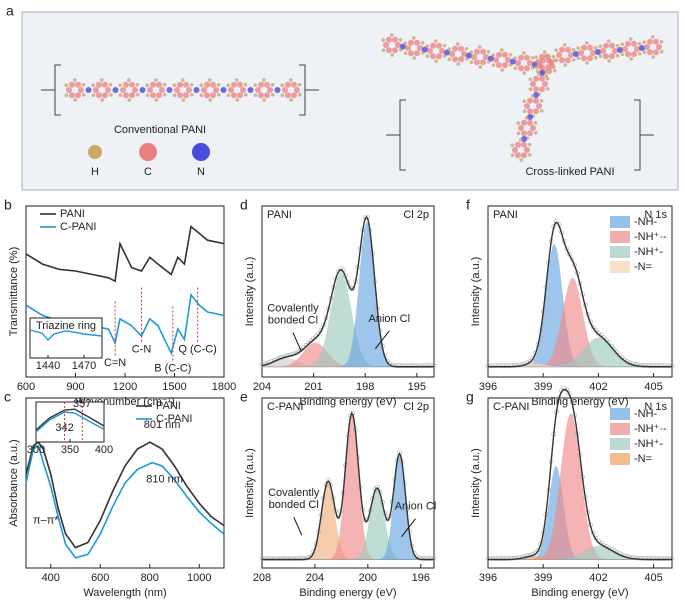  Describe the element at coordinates (313, 387) in the screenshot. I see `x-tick-label: 201` at that location.